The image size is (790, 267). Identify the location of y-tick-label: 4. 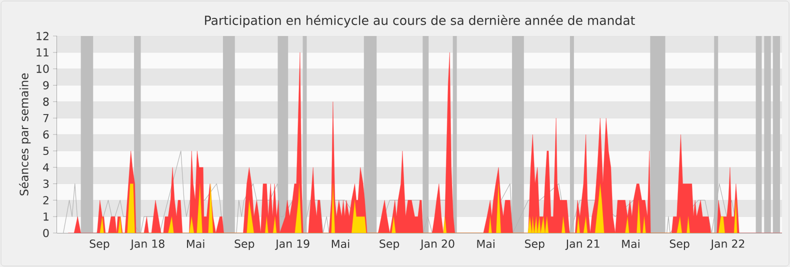
(46, 167).